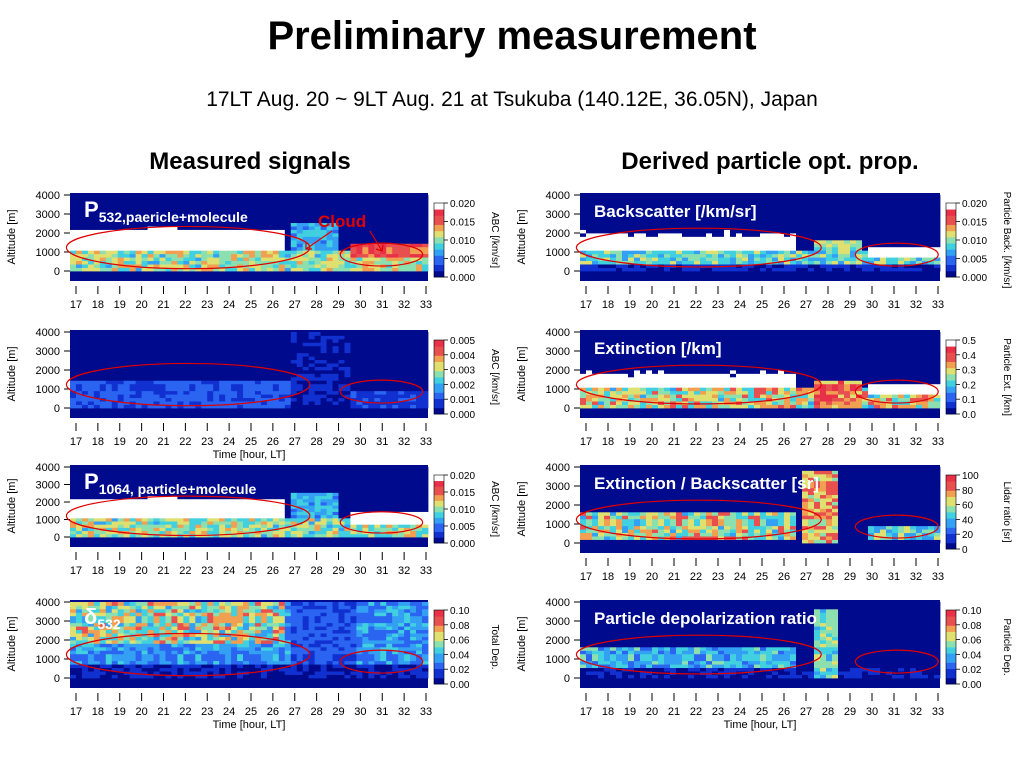 Image resolution: width=1024 pixels, height=768 pixels. Describe the element at coordinates (98, 571) in the screenshot. I see `x-tick-label: 18` at that location.